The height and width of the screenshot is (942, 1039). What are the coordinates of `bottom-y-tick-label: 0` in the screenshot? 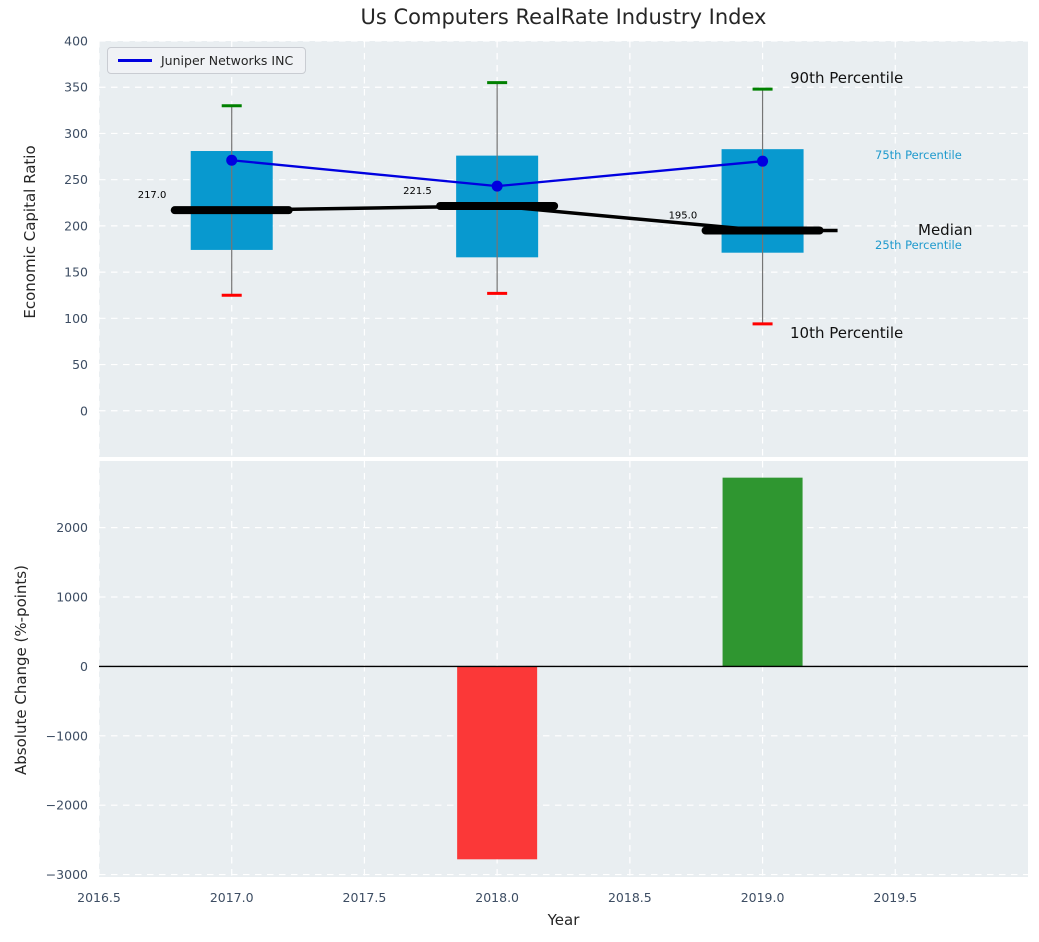 It's located at (84, 666).